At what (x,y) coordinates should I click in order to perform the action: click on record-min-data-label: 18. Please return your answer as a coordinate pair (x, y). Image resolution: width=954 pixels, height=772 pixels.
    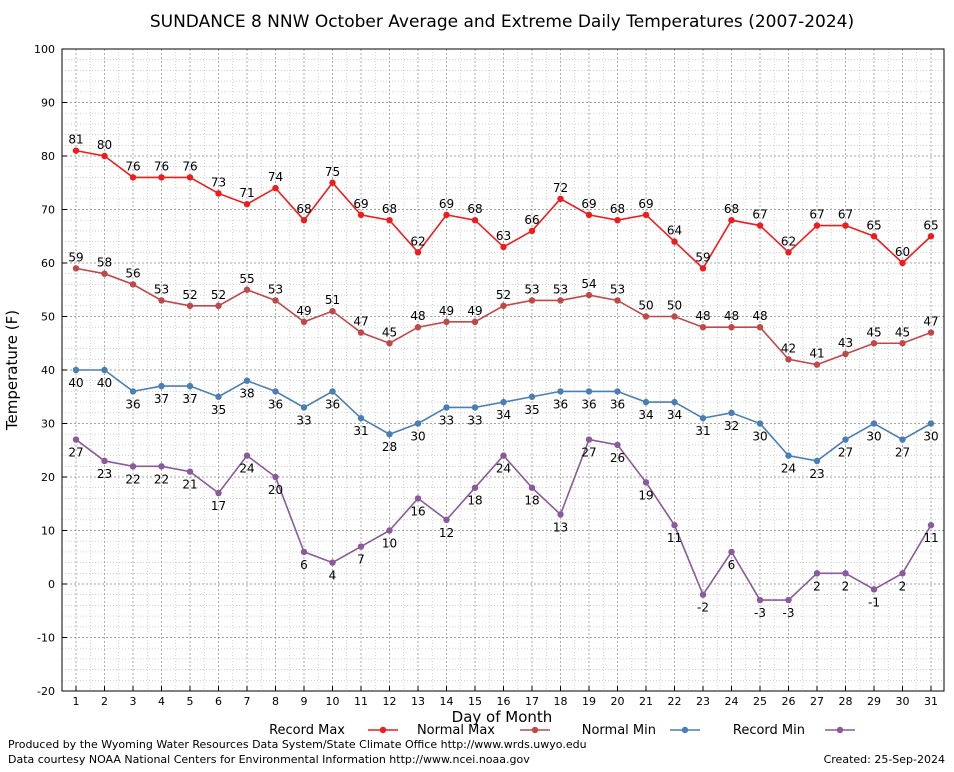
    Looking at the image, I should click on (531, 501).